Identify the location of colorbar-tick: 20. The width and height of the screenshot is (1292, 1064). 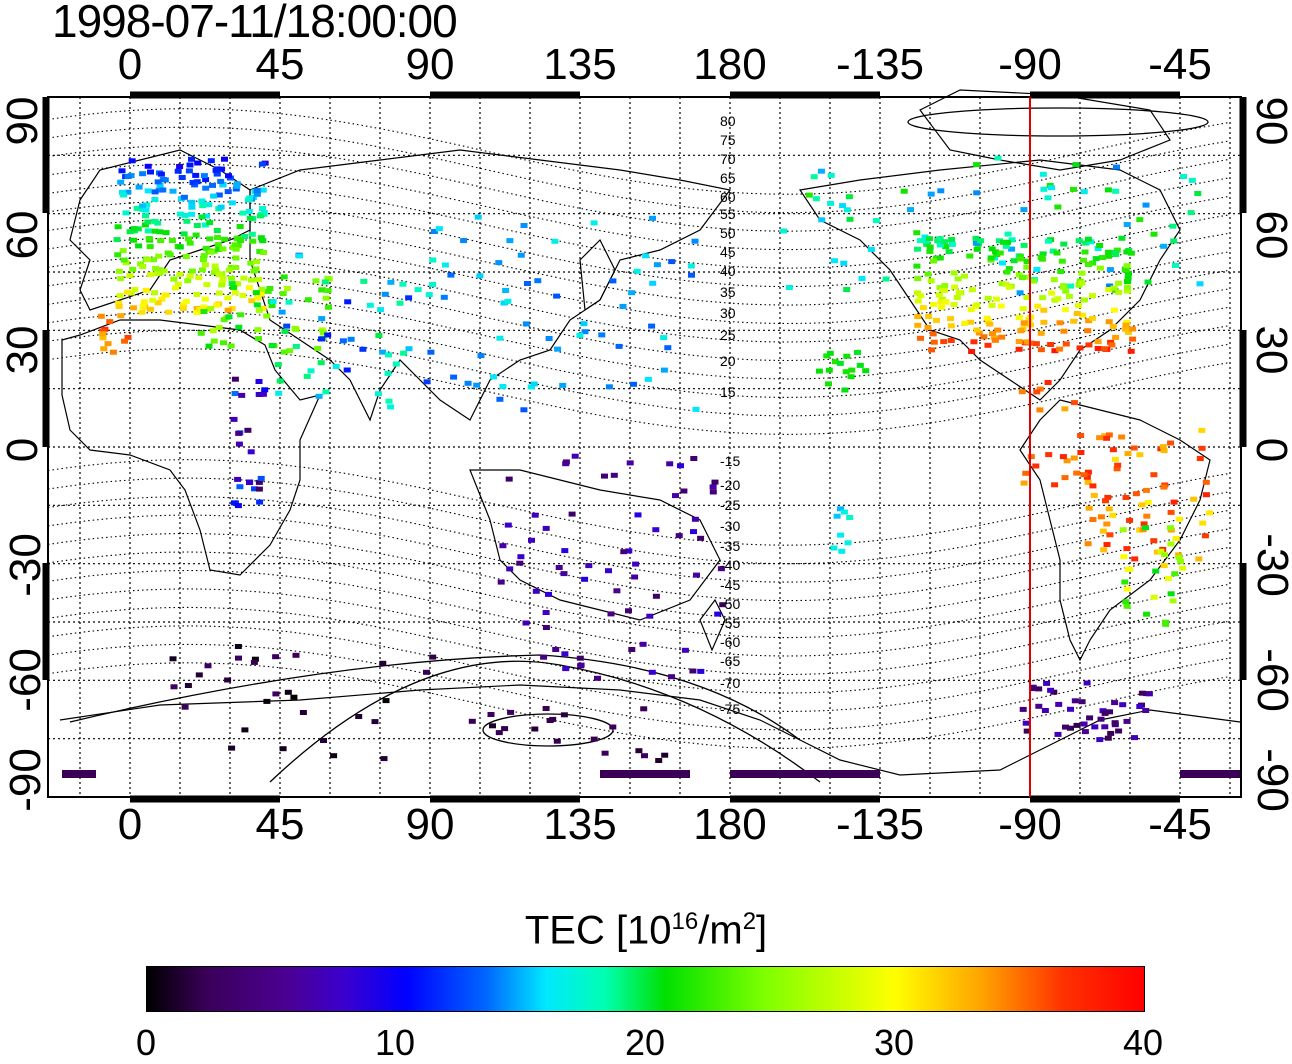
(645, 1042).